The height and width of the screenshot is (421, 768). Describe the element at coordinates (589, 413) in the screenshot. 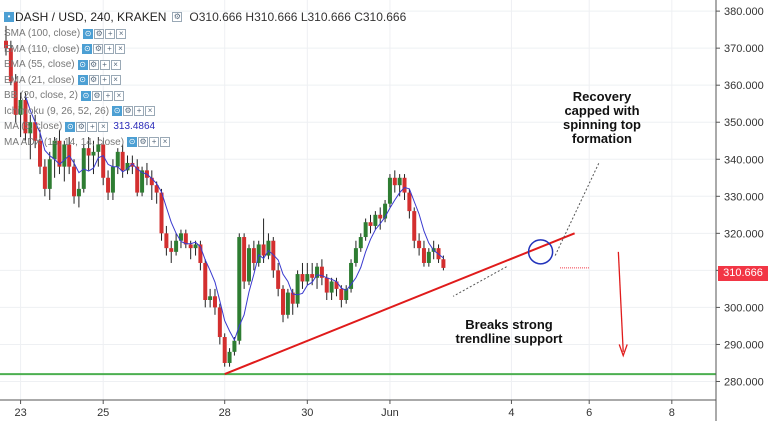

I see `time-tick-label: 6` at that location.